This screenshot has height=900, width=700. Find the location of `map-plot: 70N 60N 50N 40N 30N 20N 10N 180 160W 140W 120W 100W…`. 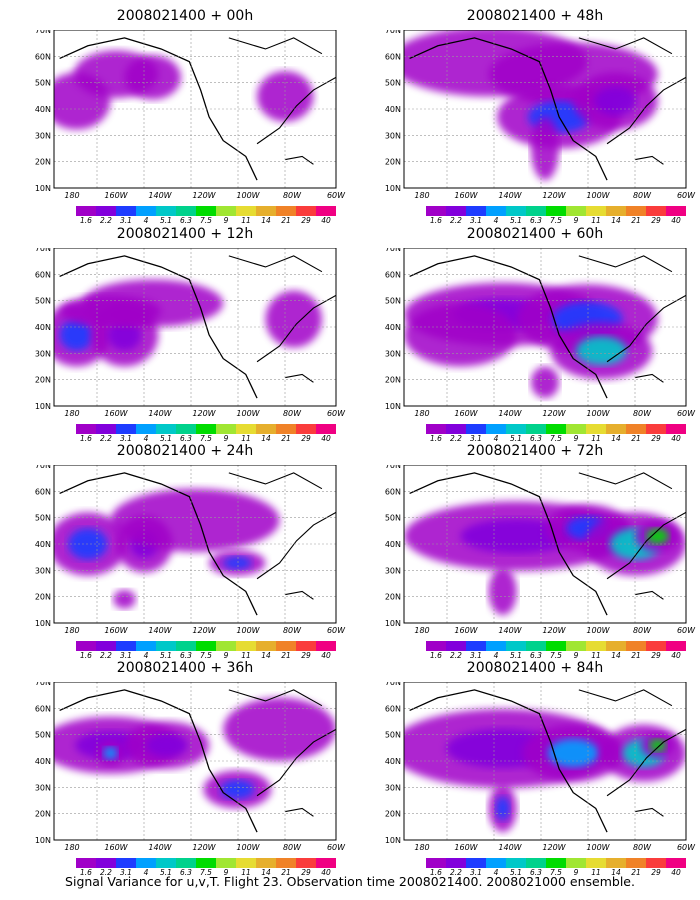

map-plot: 70N 60N 50N 40N 30N 20N 10N 180 160W 140W 120W 100W… is located at coordinates (190, 333).